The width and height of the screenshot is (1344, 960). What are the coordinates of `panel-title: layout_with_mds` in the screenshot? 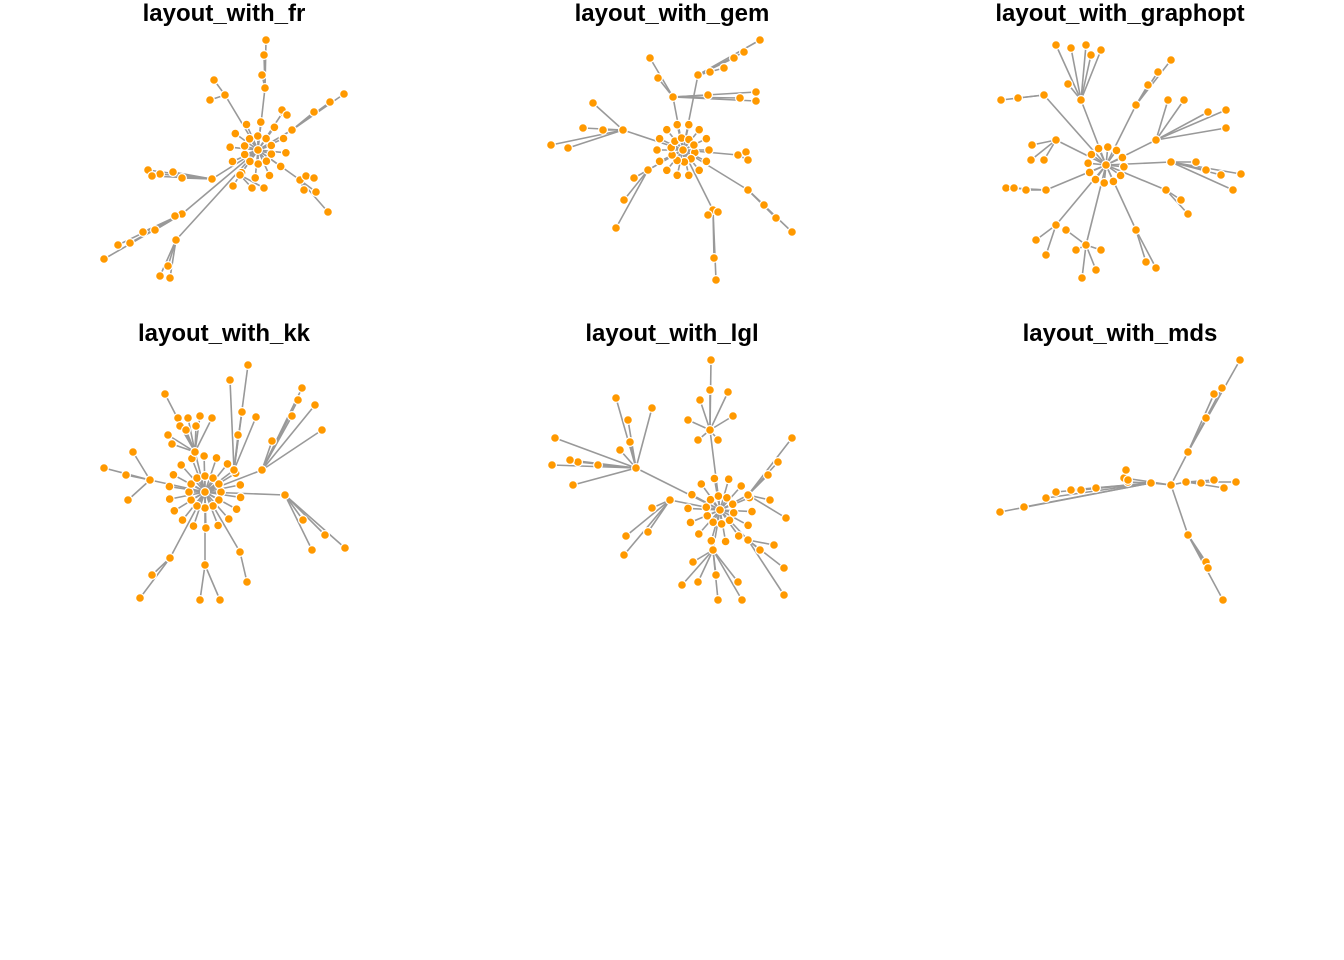 It's located at (1120, 333).